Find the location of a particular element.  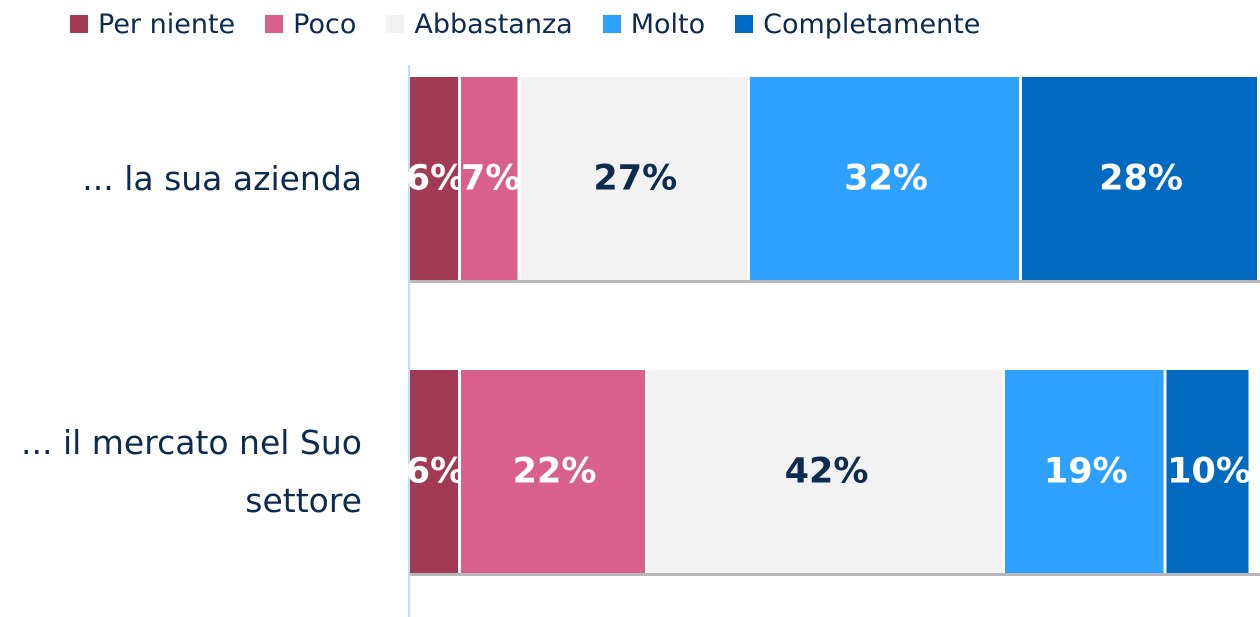

value-label: 27% is located at coordinates (635, 179).